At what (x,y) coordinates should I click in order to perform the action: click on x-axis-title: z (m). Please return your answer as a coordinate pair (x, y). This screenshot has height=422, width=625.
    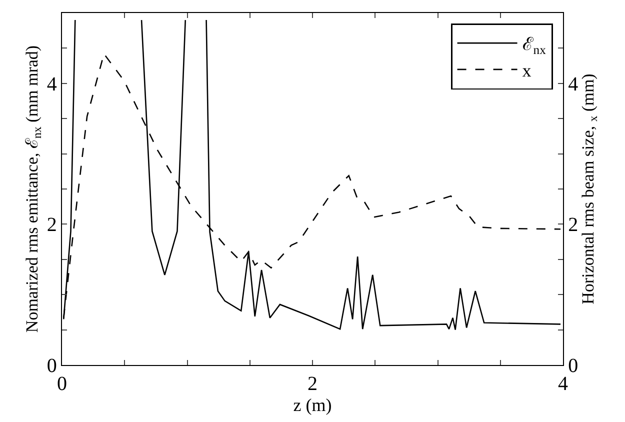
    Looking at the image, I should click on (312, 405).